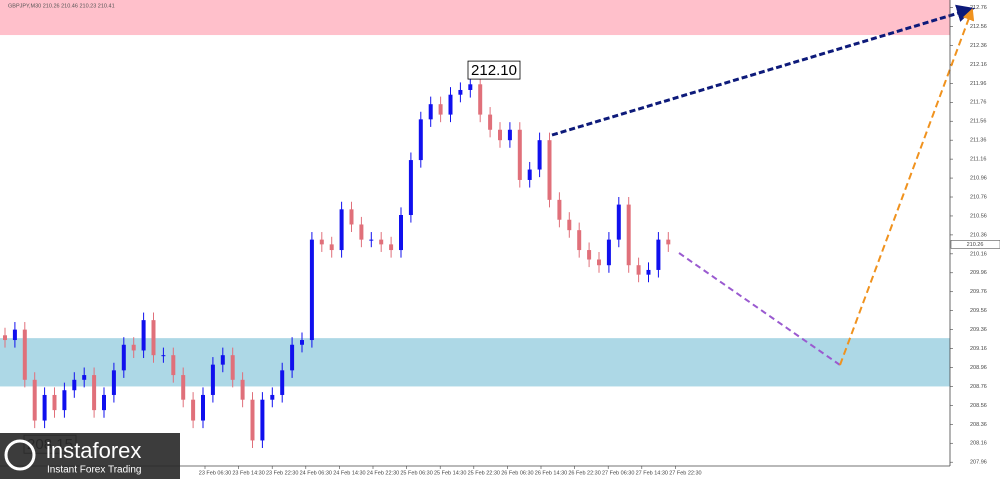 This screenshot has width=1000, height=479. I want to click on x-tick-label: 26 Feb 22:30, so click(584, 473).